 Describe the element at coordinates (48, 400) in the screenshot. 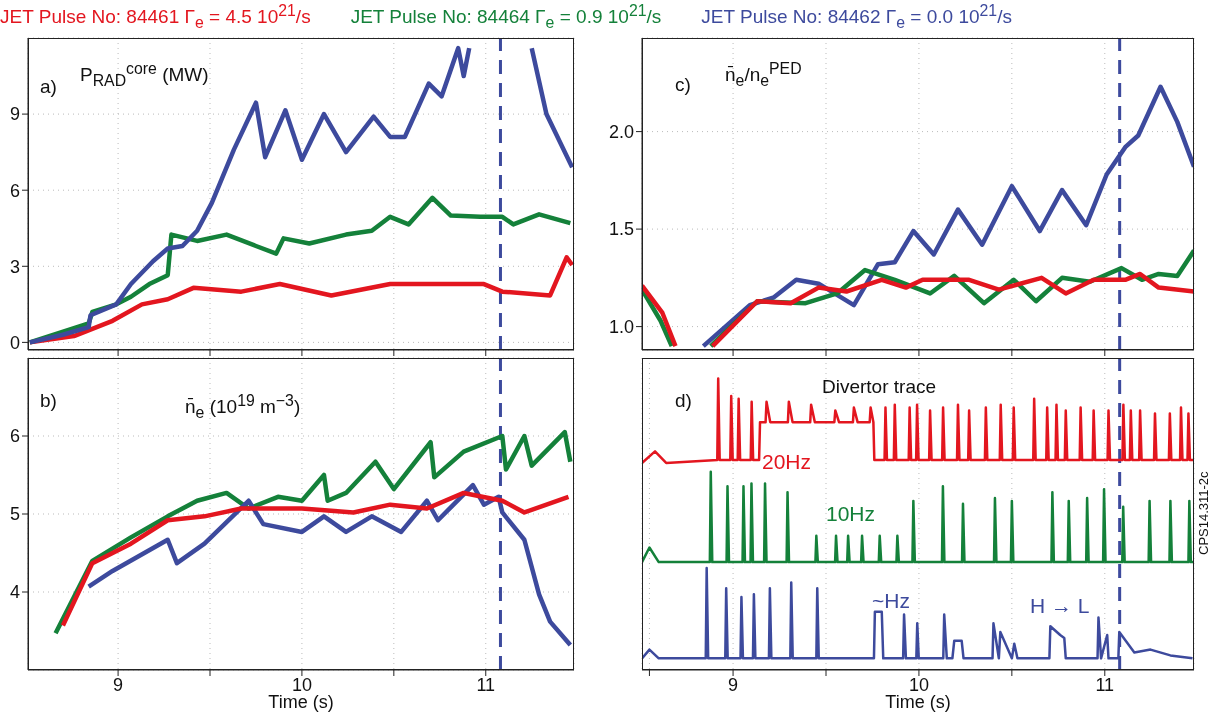

I see `annotation: b)` at that location.